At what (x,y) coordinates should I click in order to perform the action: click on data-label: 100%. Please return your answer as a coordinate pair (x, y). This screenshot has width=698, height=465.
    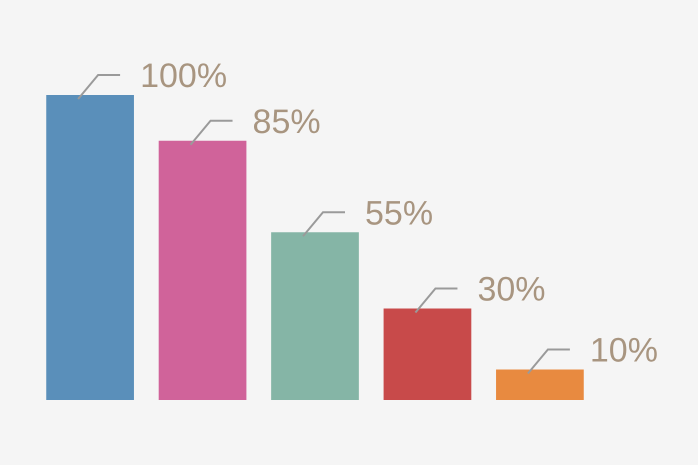
    Looking at the image, I should click on (184, 76).